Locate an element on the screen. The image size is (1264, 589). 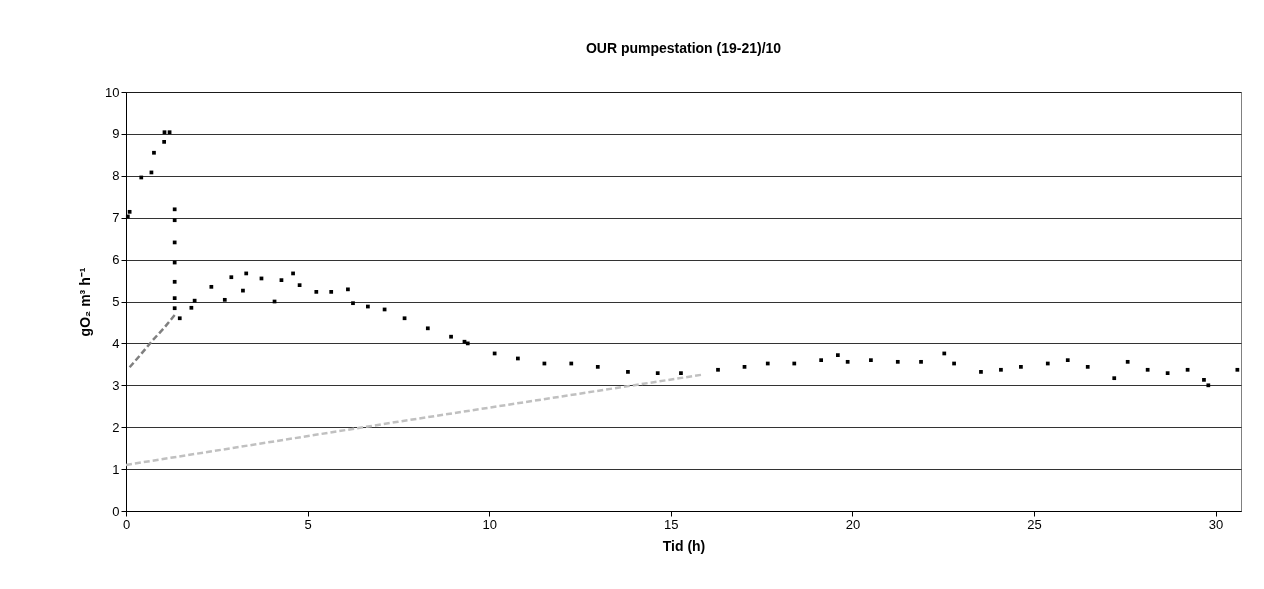
y-tick-label: 2 is located at coordinates (116, 427).